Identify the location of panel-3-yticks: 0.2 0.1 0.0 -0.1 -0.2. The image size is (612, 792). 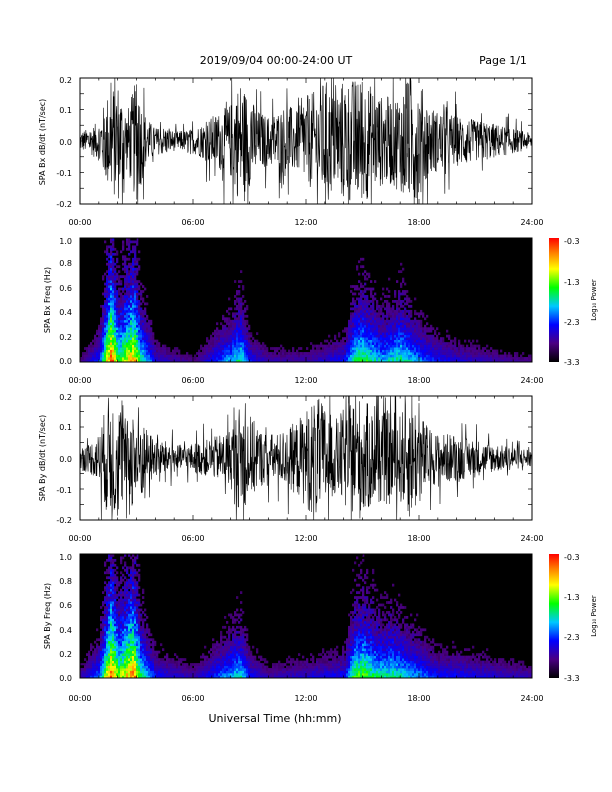
(64, 459).